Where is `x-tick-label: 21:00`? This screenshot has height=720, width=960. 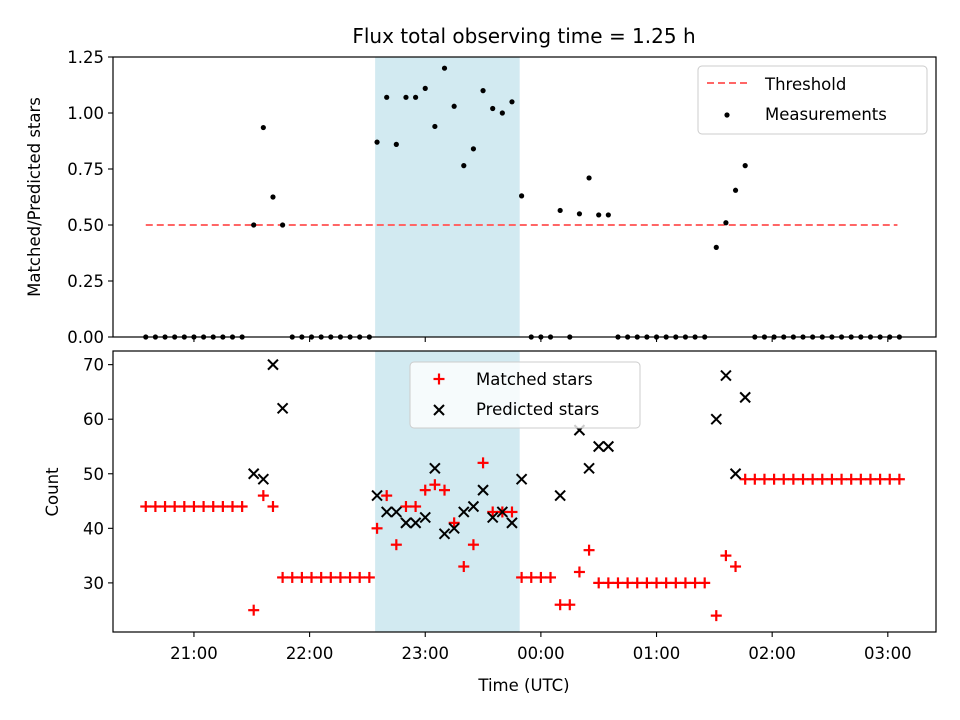 x-tick-label: 21:00 is located at coordinates (194, 653).